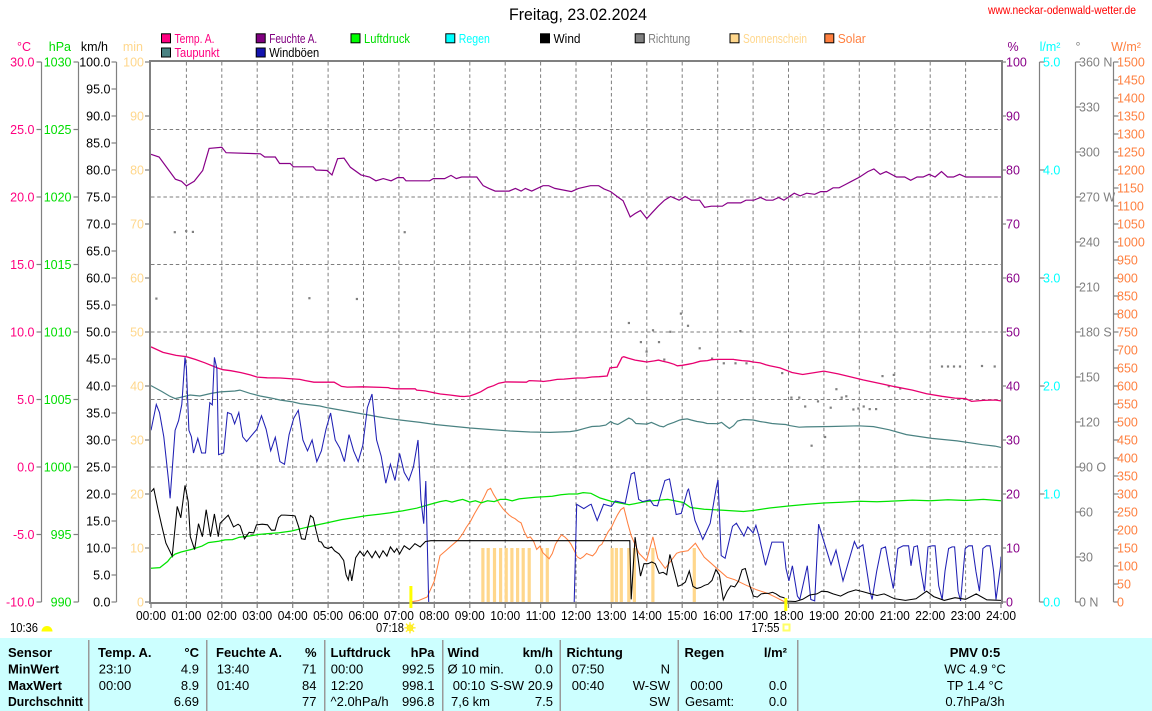 The image size is (1152, 711). What do you see at coordinates (470, 701) in the screenshot?
I see `svg-text: 7,6 km` at bounding box center [470, 701].